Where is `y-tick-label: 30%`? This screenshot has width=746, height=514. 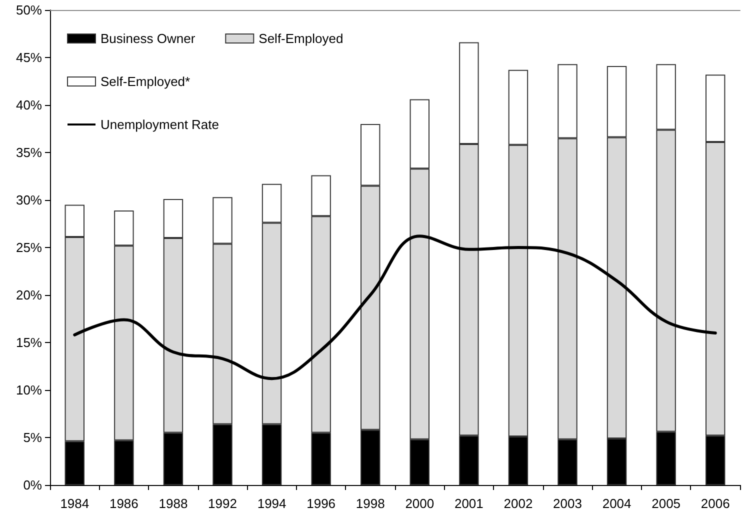 y-tick-label: 30% is located at coordinates (29, 200).